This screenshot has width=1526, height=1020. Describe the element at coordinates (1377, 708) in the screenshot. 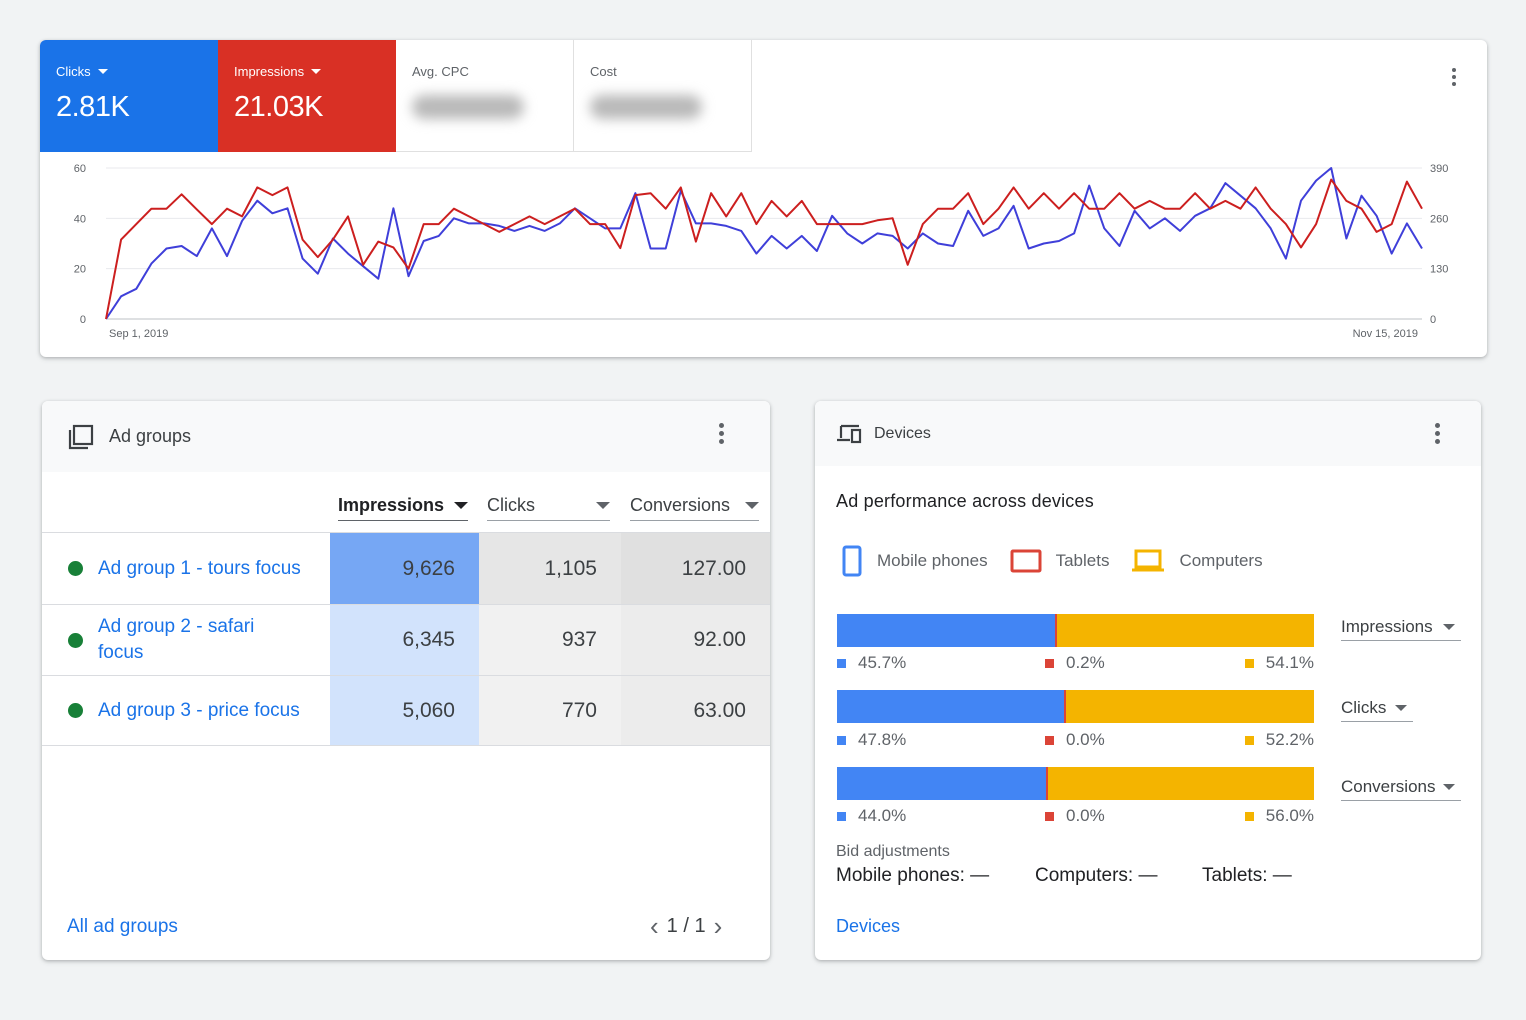

I see `clicks-metric-select: Clicks` at that location.